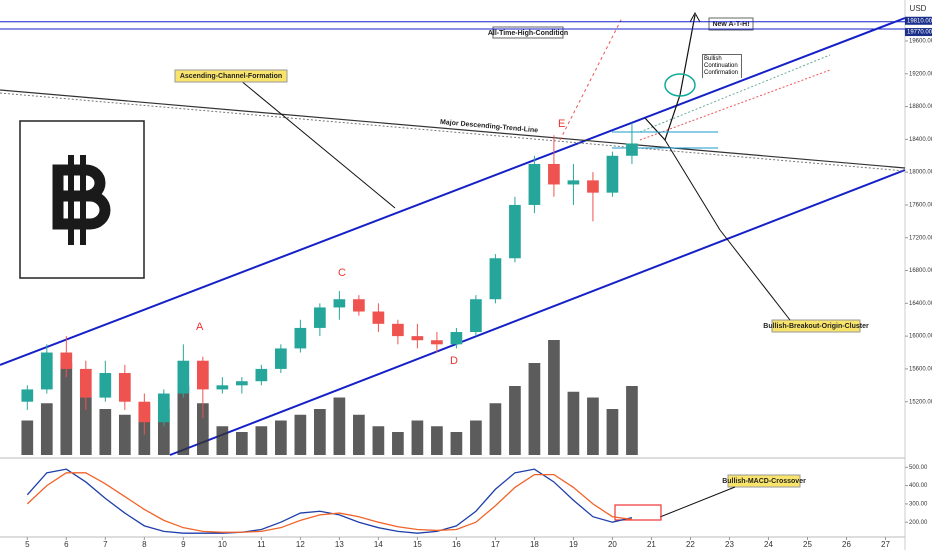  I want to click on y-tick-label: 19600.00, so click(920, 42).